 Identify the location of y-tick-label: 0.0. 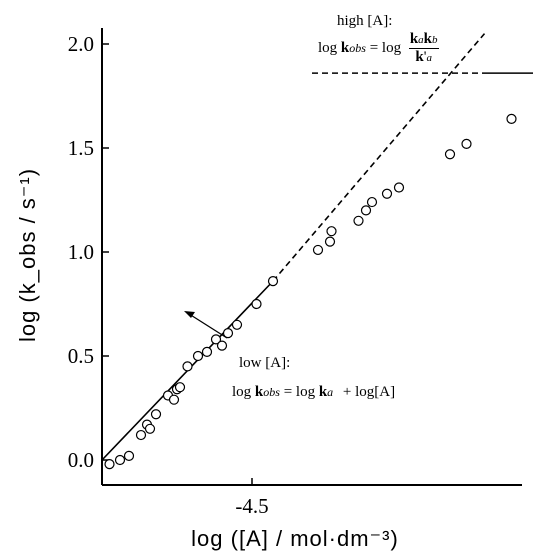
(81, 460).